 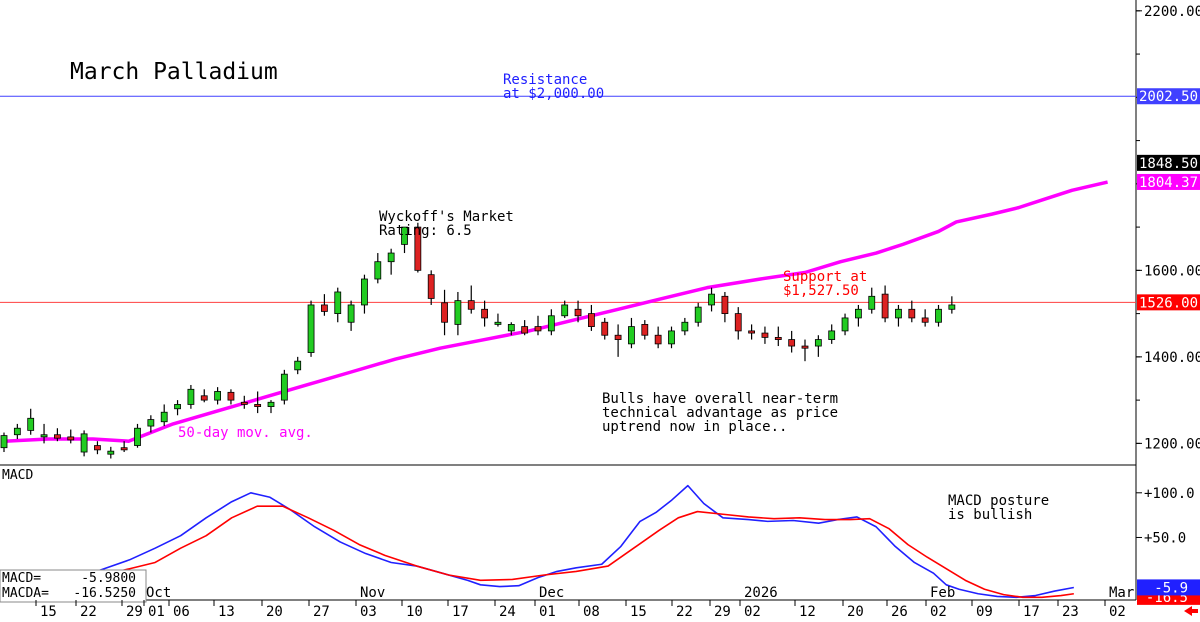 I want to click on x-month-label: Oct, so click(x=158, y=593).